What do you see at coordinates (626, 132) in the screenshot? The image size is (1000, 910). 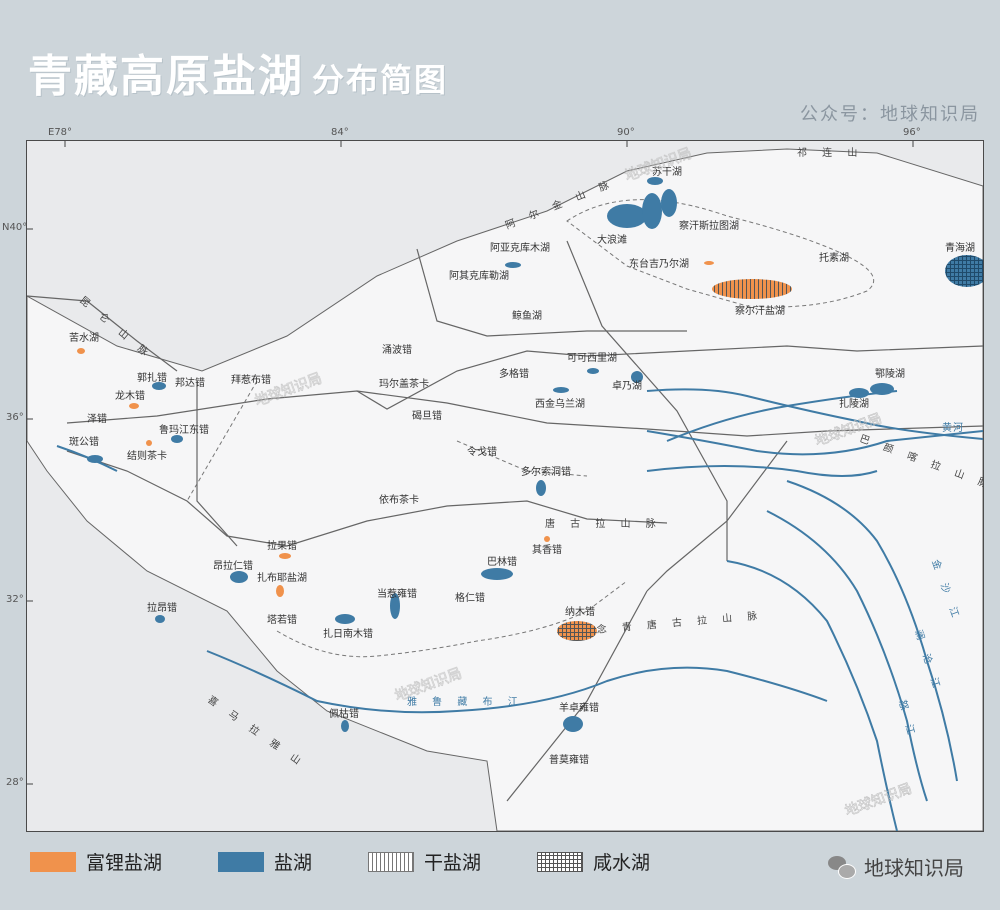 I see `tick-top-2: 90°` at bounding box center [626, 132].